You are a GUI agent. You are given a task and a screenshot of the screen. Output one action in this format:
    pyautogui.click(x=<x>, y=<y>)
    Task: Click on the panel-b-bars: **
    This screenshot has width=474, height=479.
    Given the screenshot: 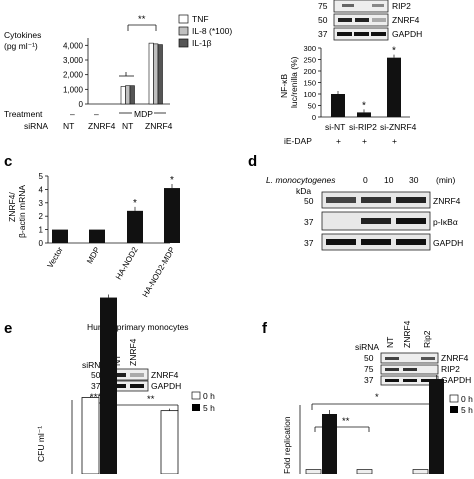 What is the action you would take?
    pyautogui.click(x=366, y=81)
    